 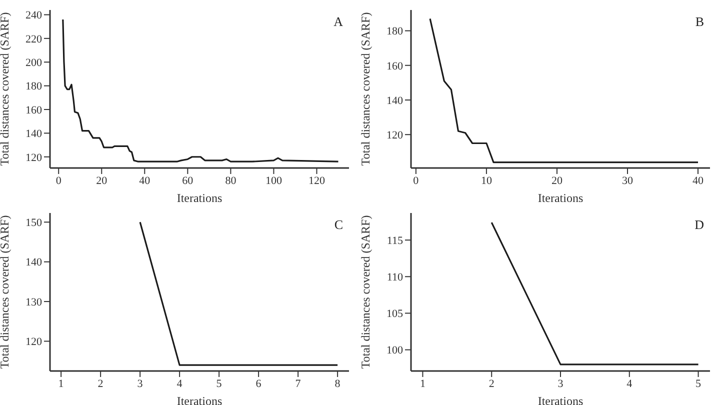 I want to click on x-tick-label: 8, so click(x=337, y=383).